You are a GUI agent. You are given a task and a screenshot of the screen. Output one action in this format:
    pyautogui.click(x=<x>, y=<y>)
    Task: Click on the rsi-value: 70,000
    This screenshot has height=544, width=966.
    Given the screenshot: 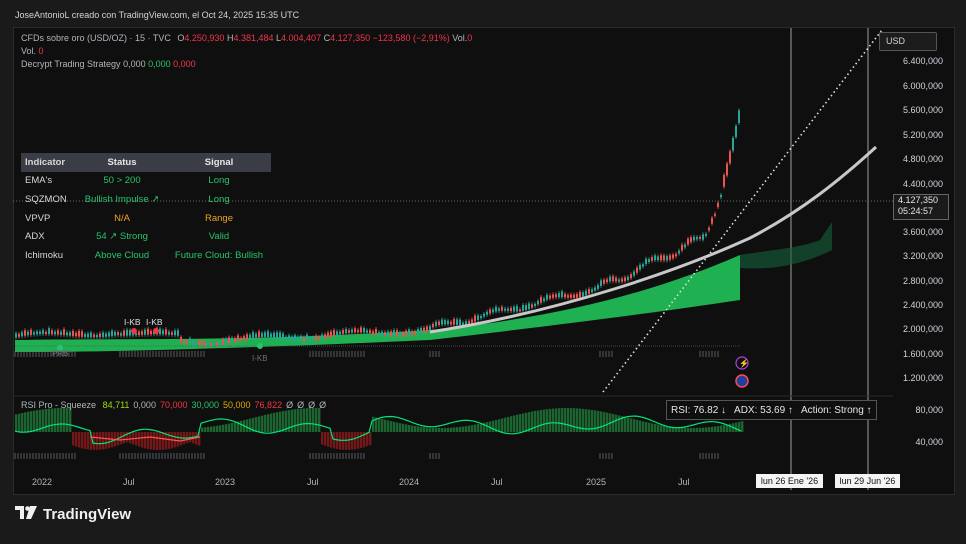 What is the action you would take?
    pyautogui.click(x=173, y=405)
    